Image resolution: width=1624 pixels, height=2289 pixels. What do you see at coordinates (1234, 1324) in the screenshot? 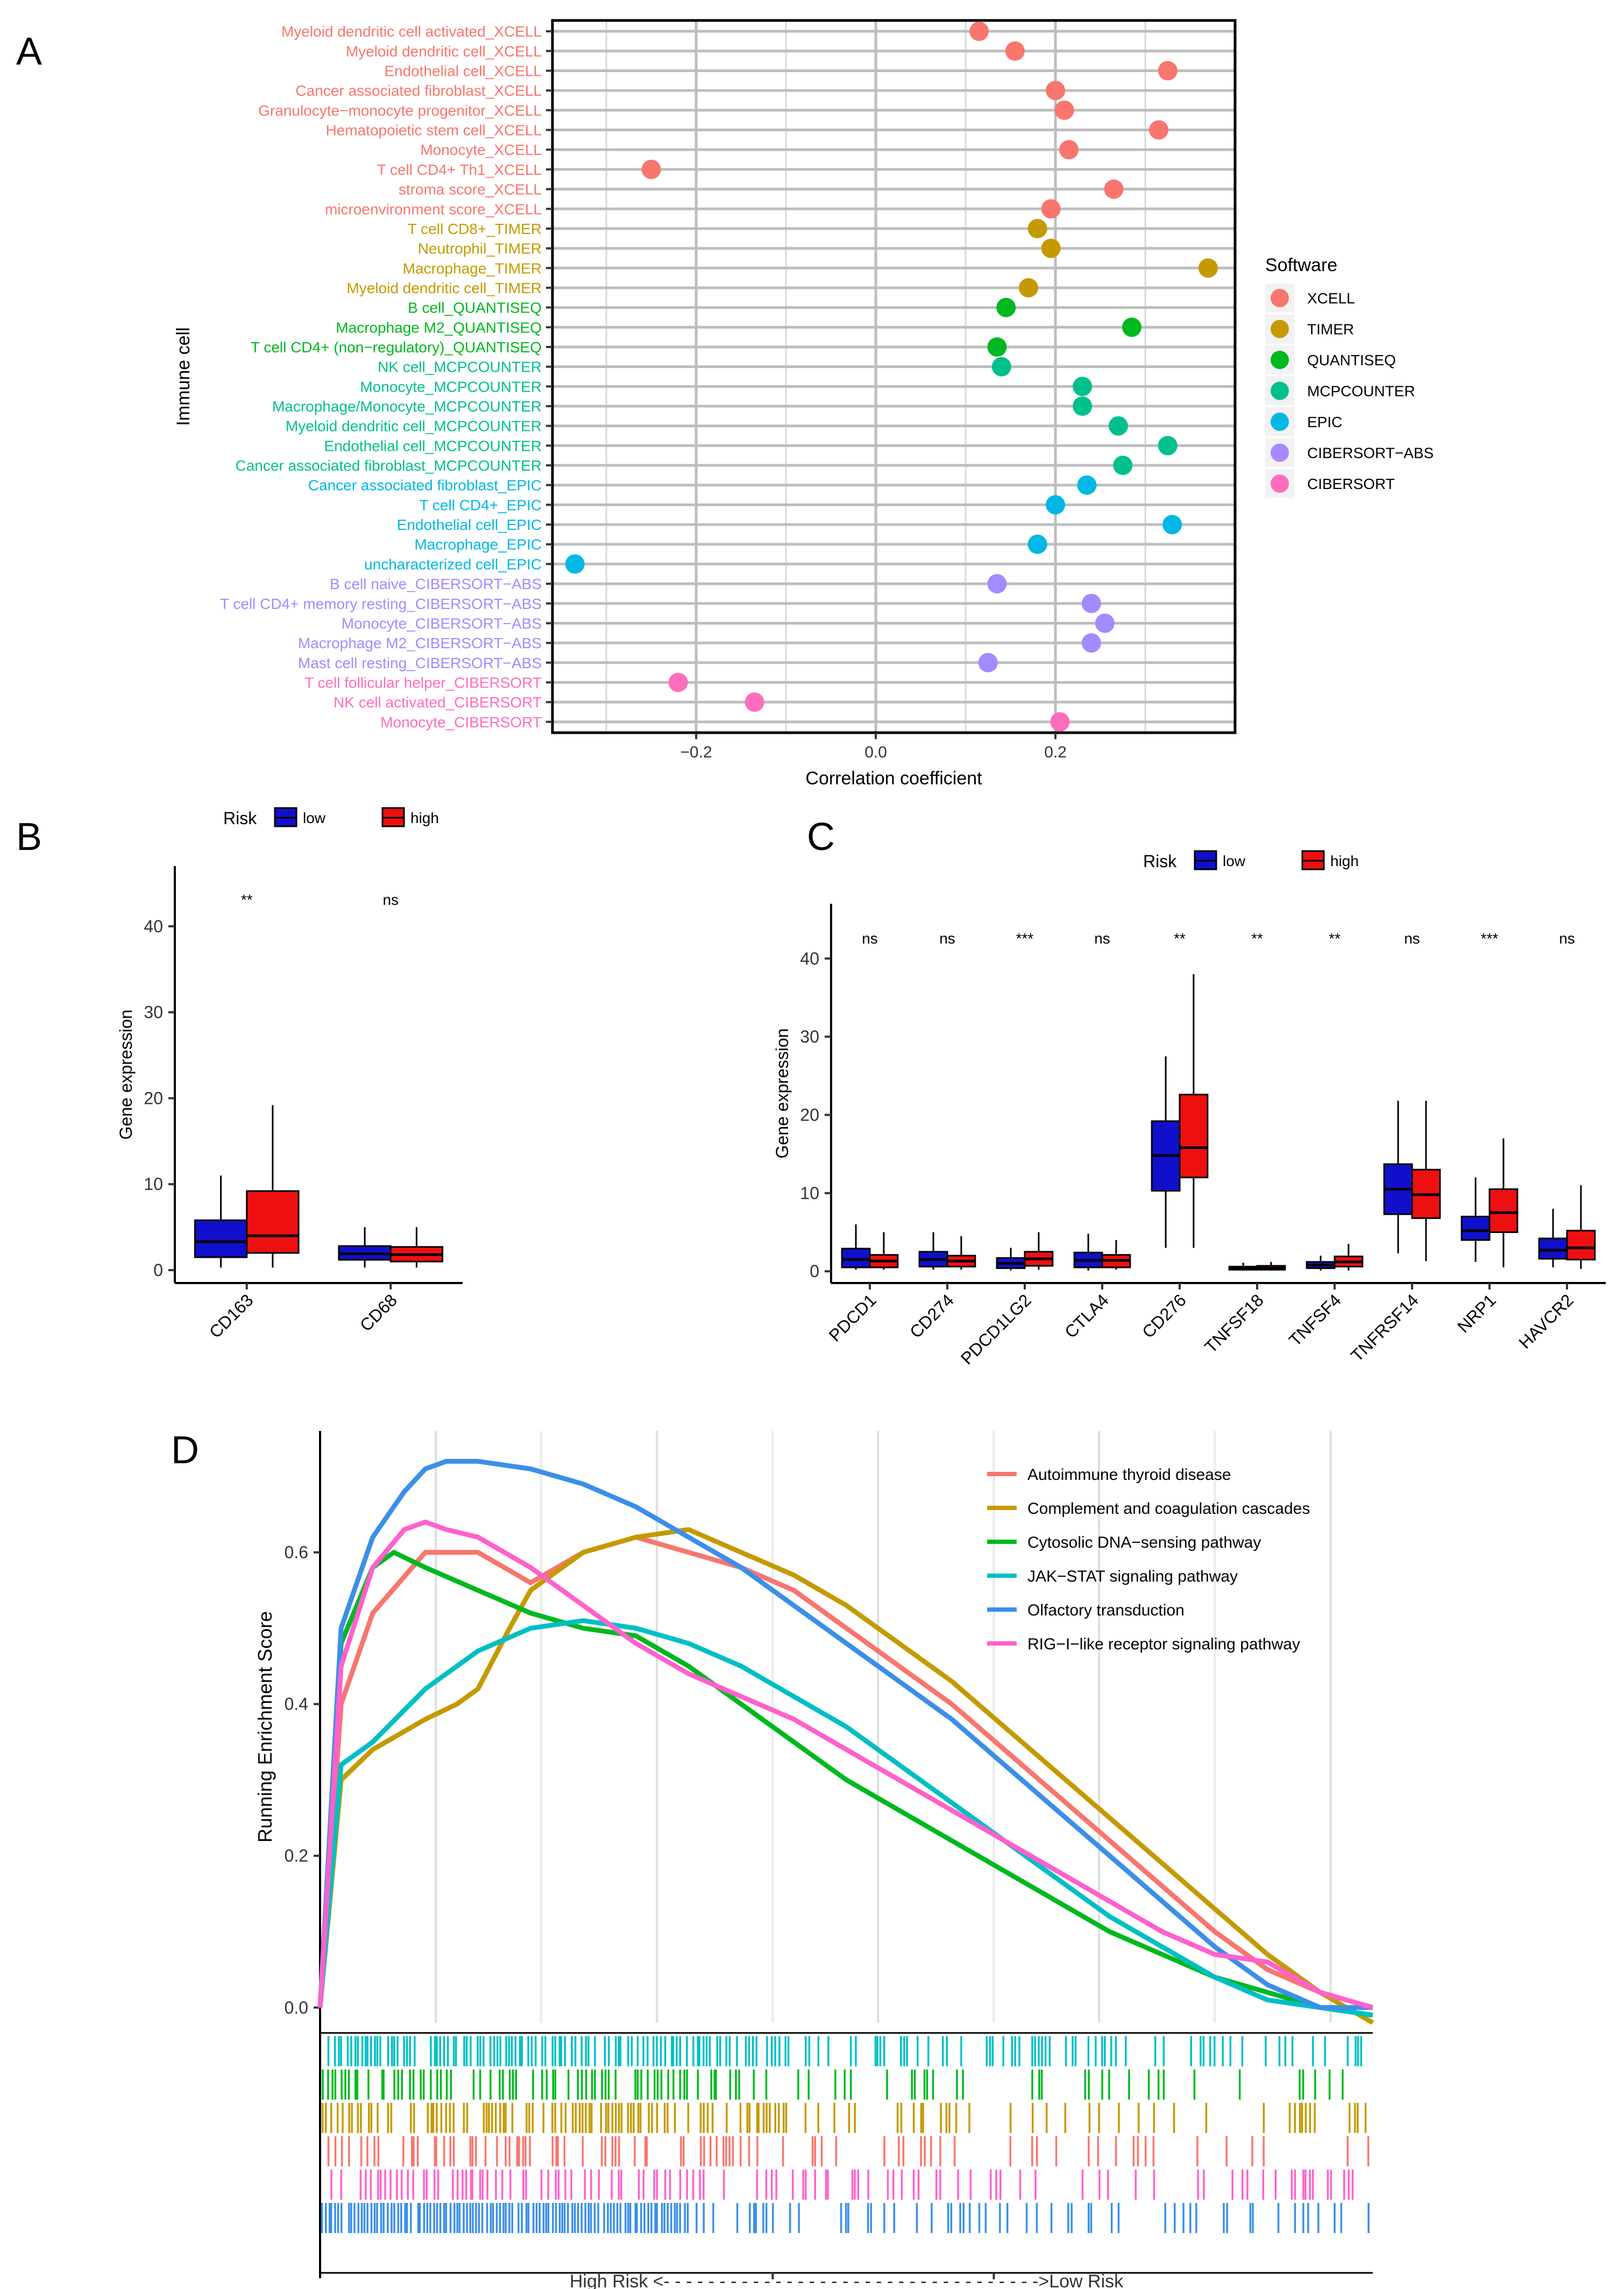
I see `x-tick-label: TNFSF18` at bounding box center [1234, 1324].